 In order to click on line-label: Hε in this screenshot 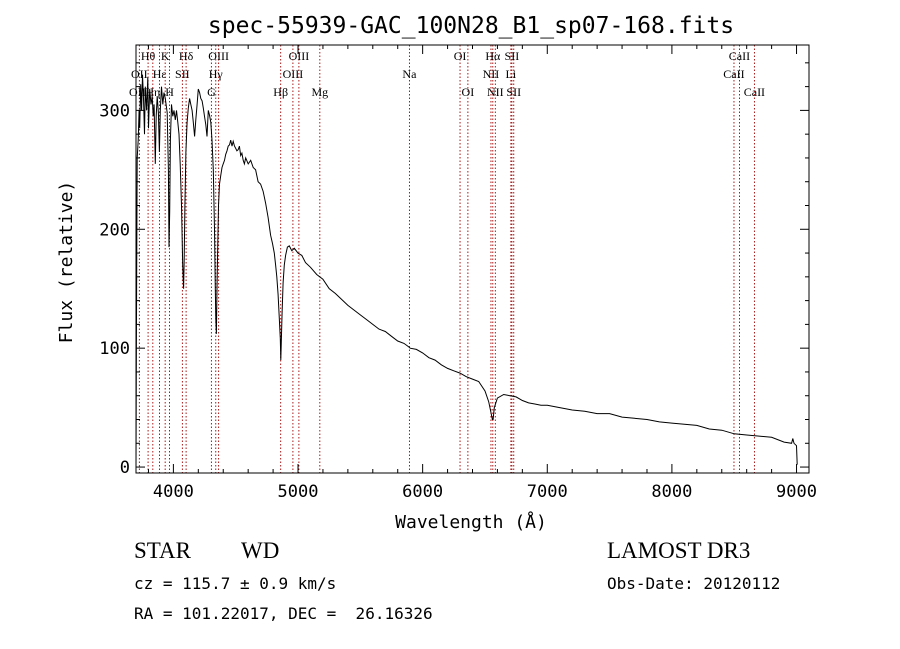, I will do `click(160, 74)`.